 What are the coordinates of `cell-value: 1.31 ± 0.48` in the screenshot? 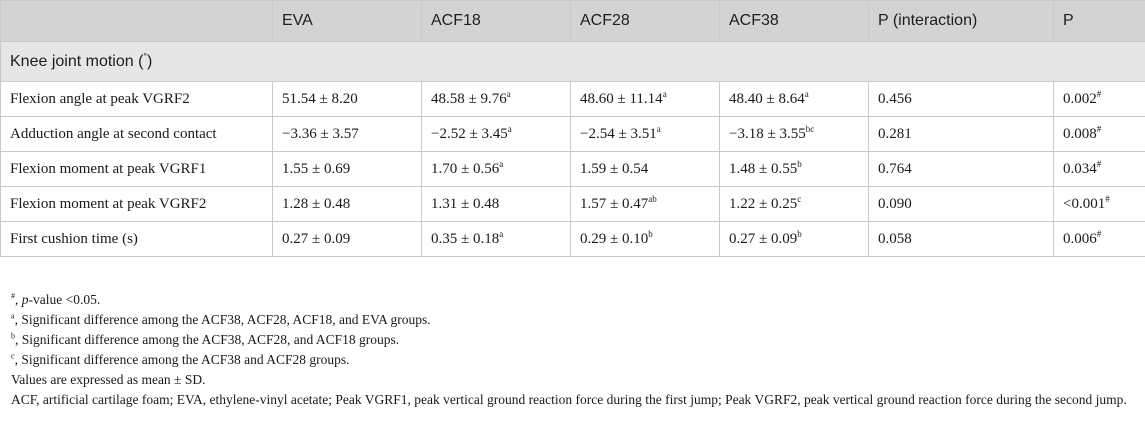 It's located at (465, 203).